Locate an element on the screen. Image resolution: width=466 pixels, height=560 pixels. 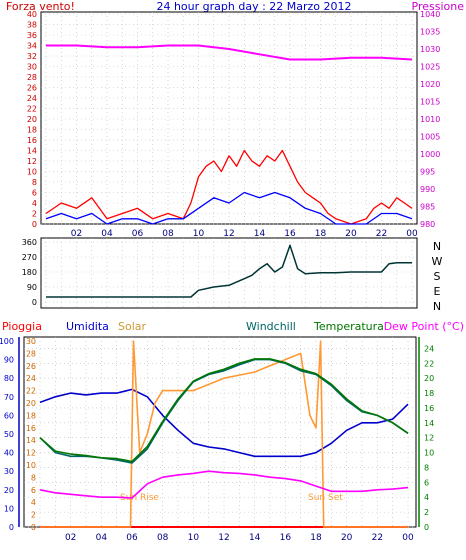
direction-y-tick-label: 270 is located at coordinates (29, 257).